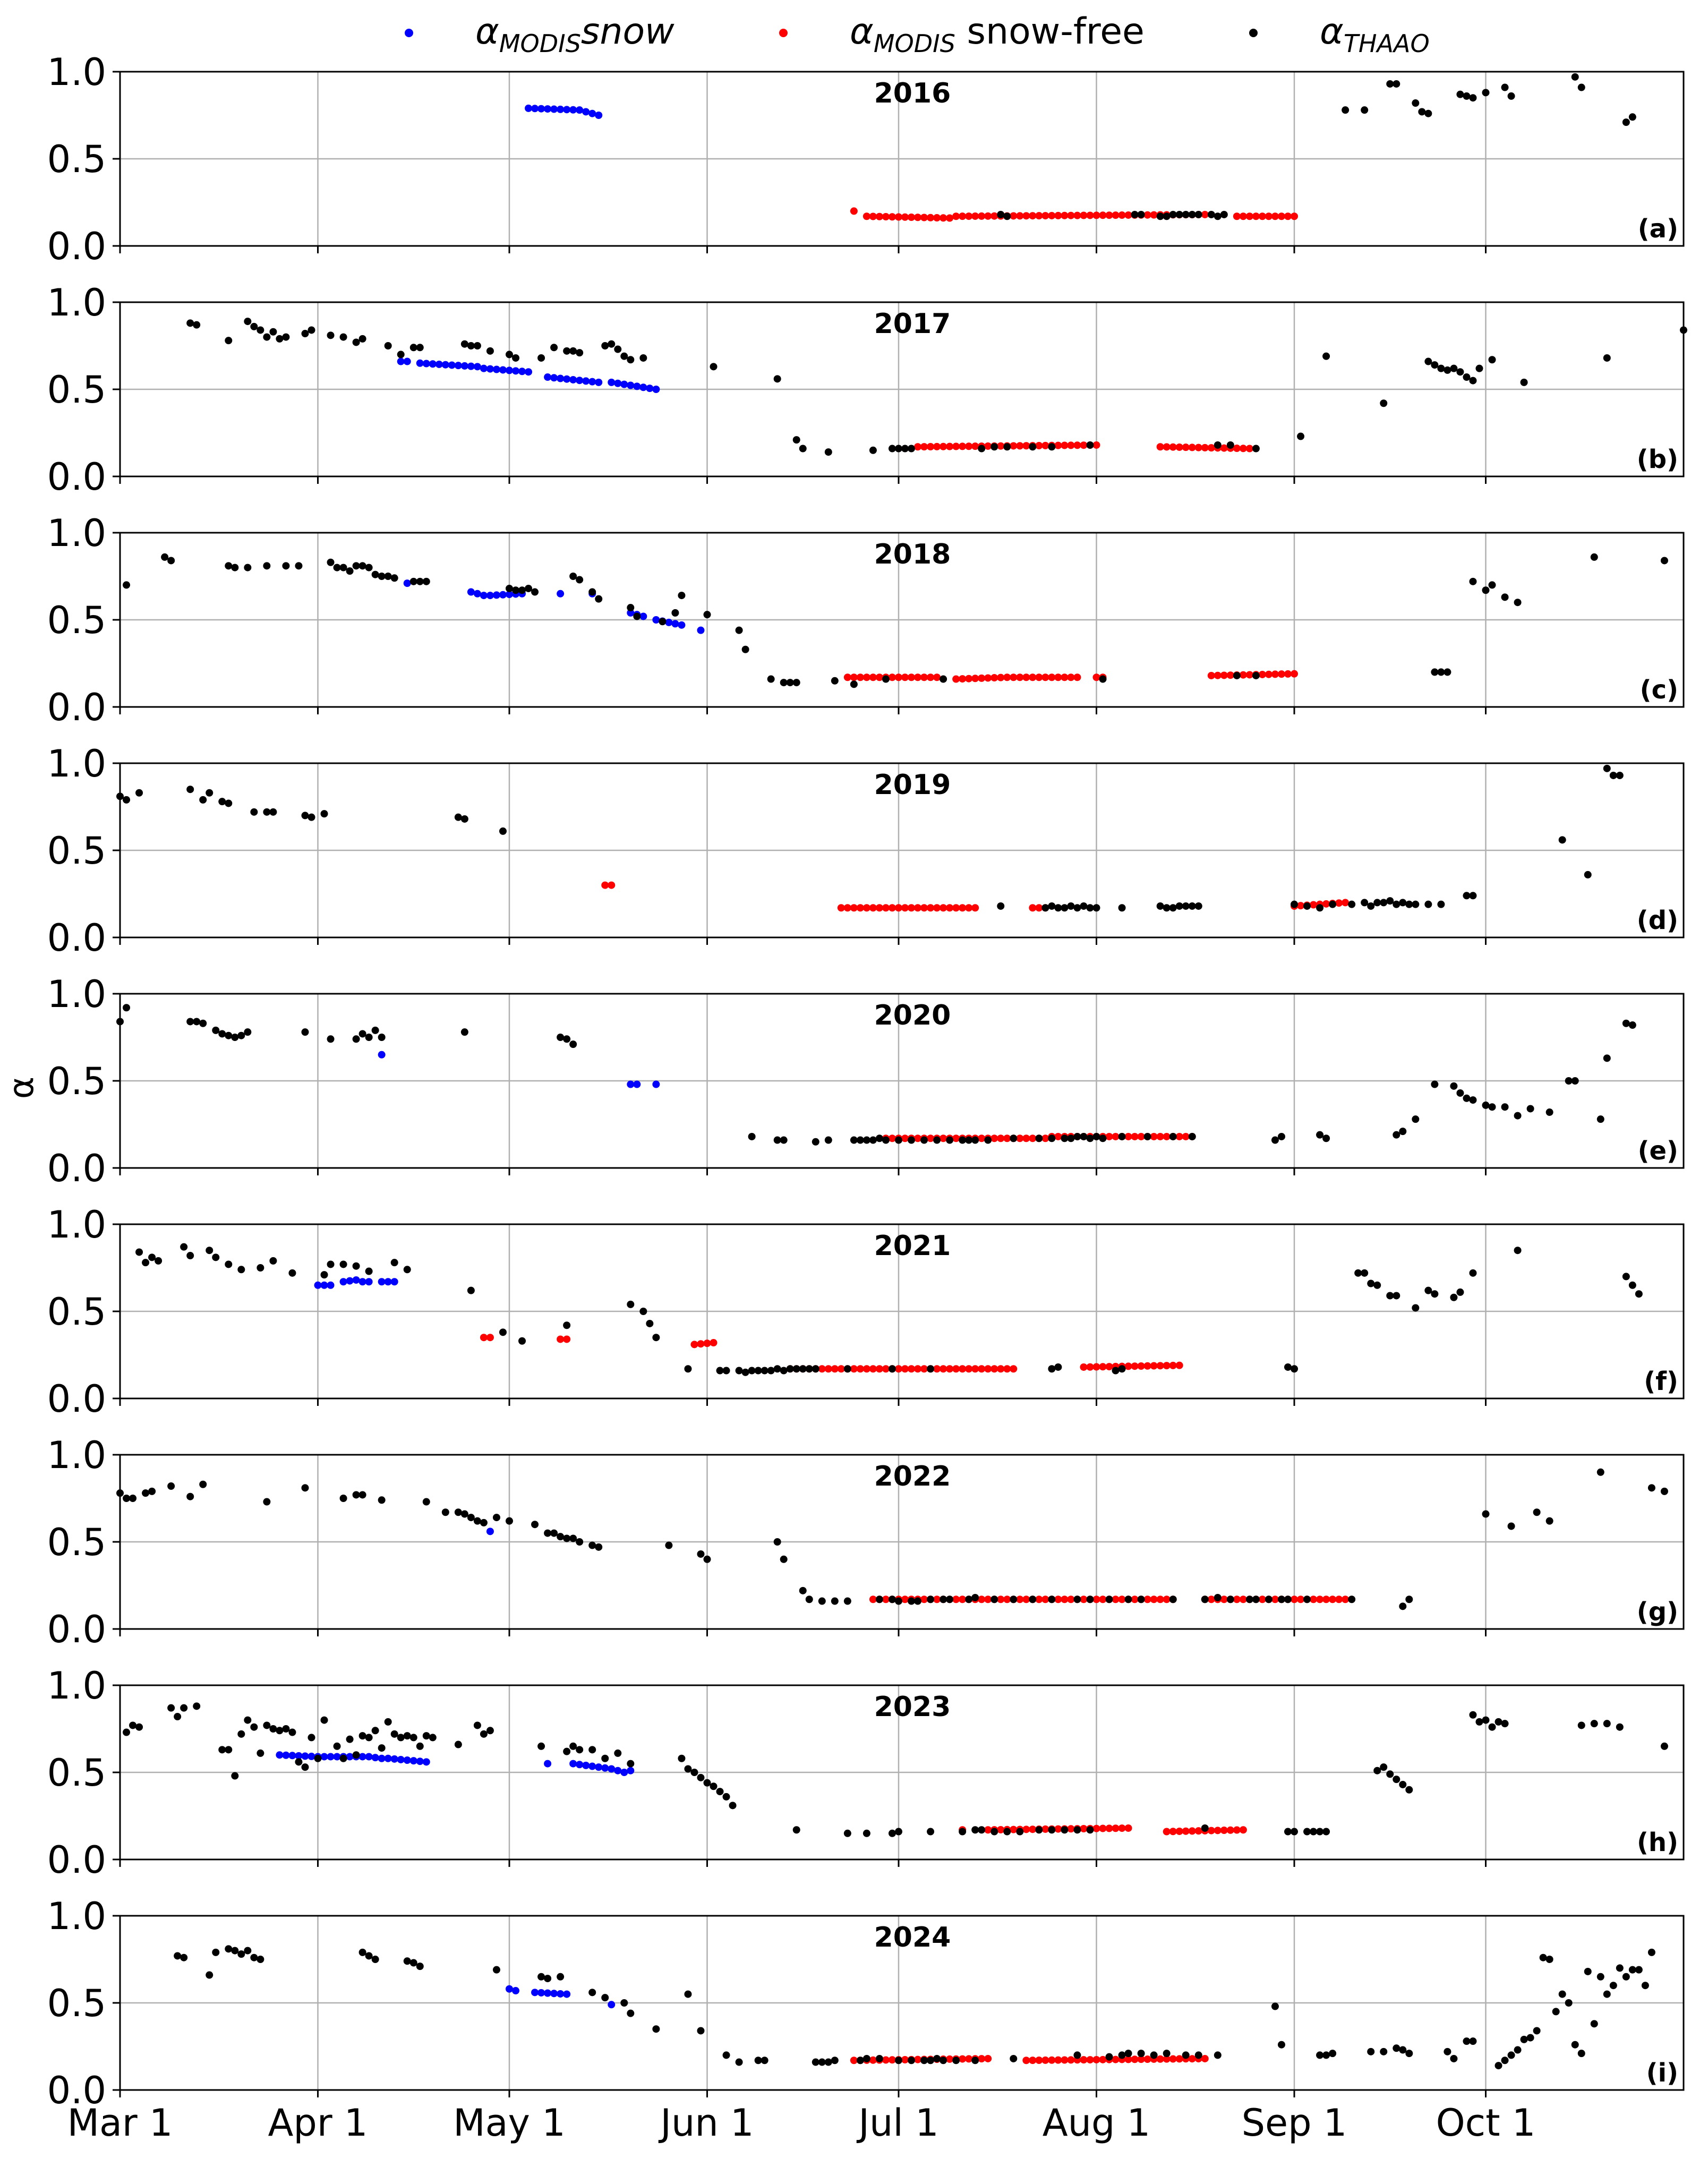  What do you see at coordinates (783, 33) in the screenshot?
I see `legend-marker-free` at bounding box center [783, 33].